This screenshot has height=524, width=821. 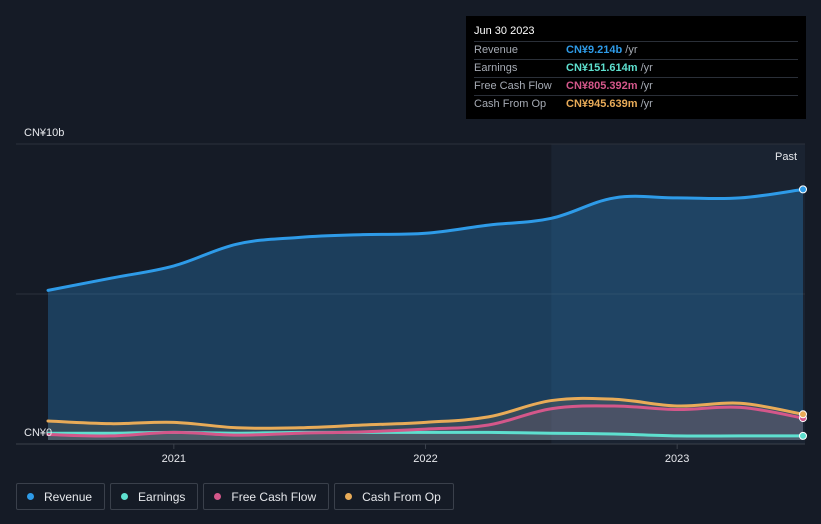 I want to click on legend-item-revenue: Revenue, so click(x=61, y=496).